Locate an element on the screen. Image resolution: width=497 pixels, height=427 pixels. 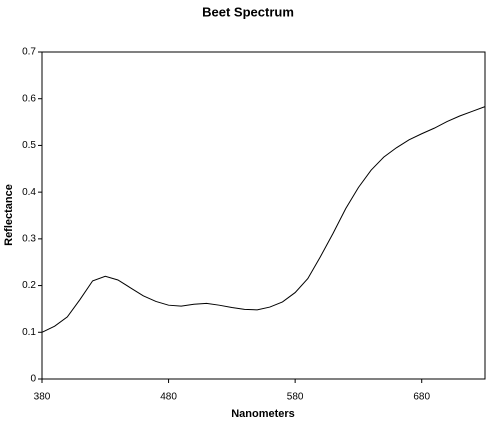
y-tick-label: 0.3 is located at coordinates (29, 238).